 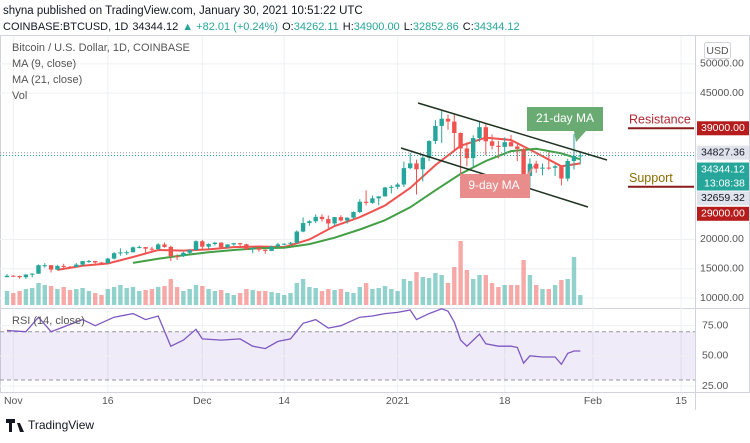 What do you see at coordinates (288, 27) in the screenshot?
I see `ohlc-key: O:` at bounding box center [288, 27].